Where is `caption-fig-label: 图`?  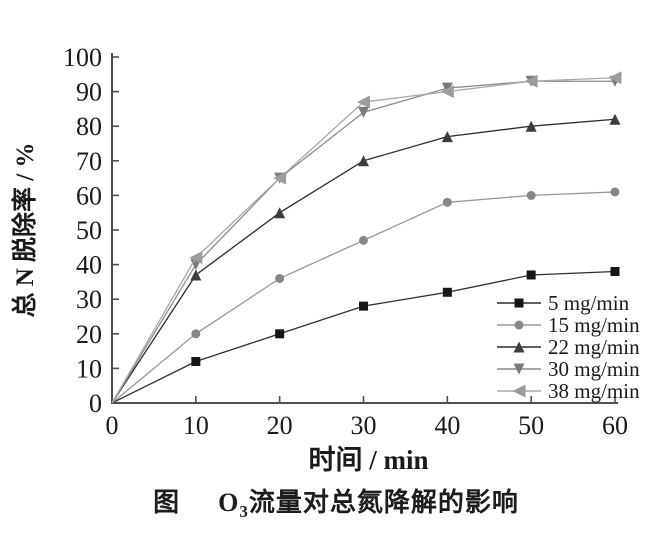
caption-fig-label: 图 is located at coordinates (167, 502).